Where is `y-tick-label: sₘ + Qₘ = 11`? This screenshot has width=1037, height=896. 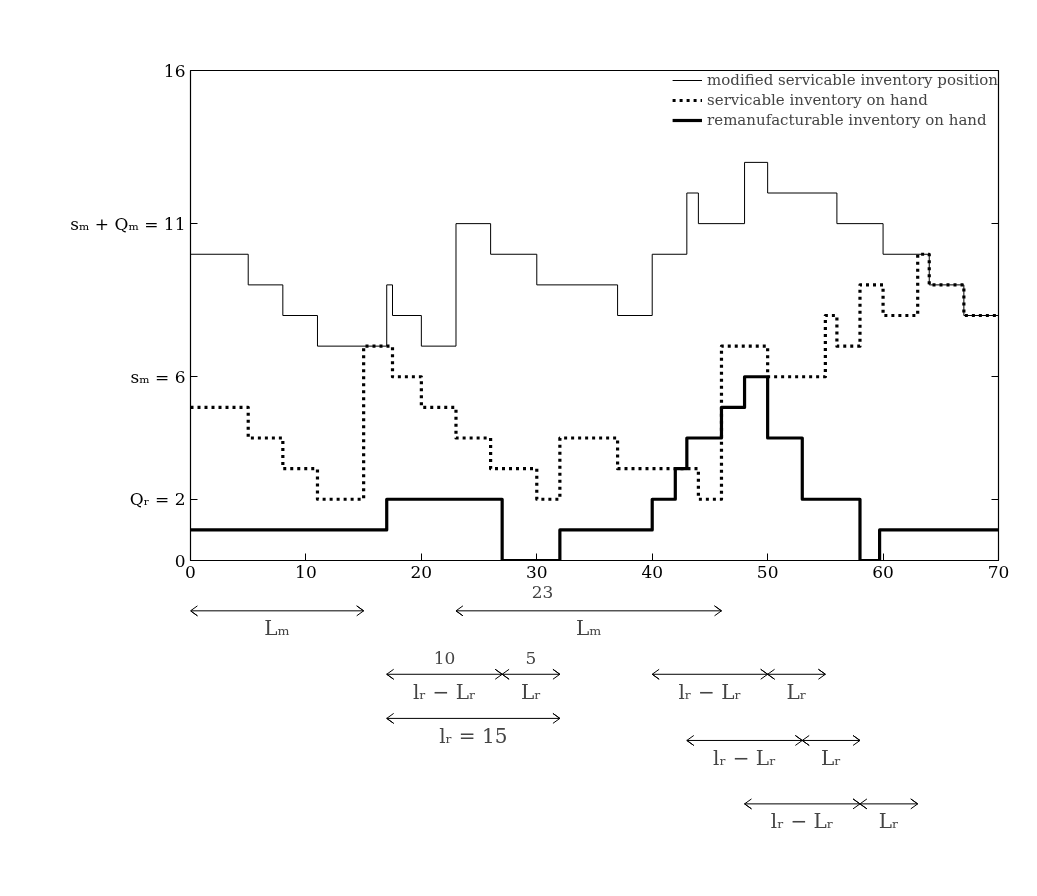 y-tick-label: sₘ + Qₘ = 11 is located at coordinates (128, 223).